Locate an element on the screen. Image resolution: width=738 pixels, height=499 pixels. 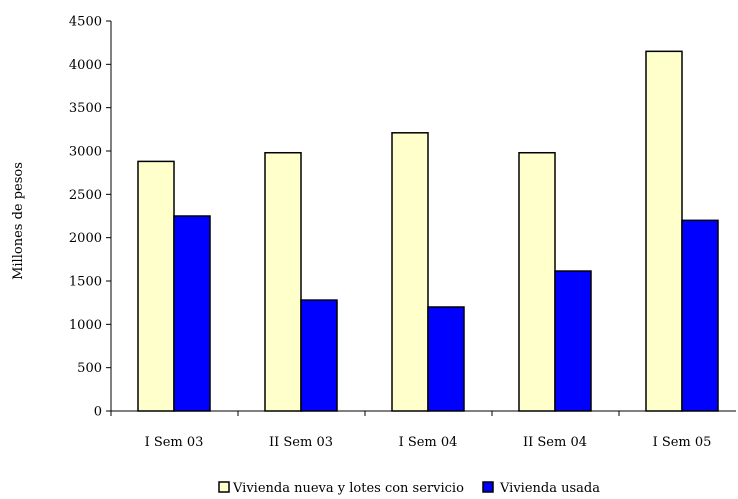
y-tick-label: 4500 is located at coordinates (85, 22).